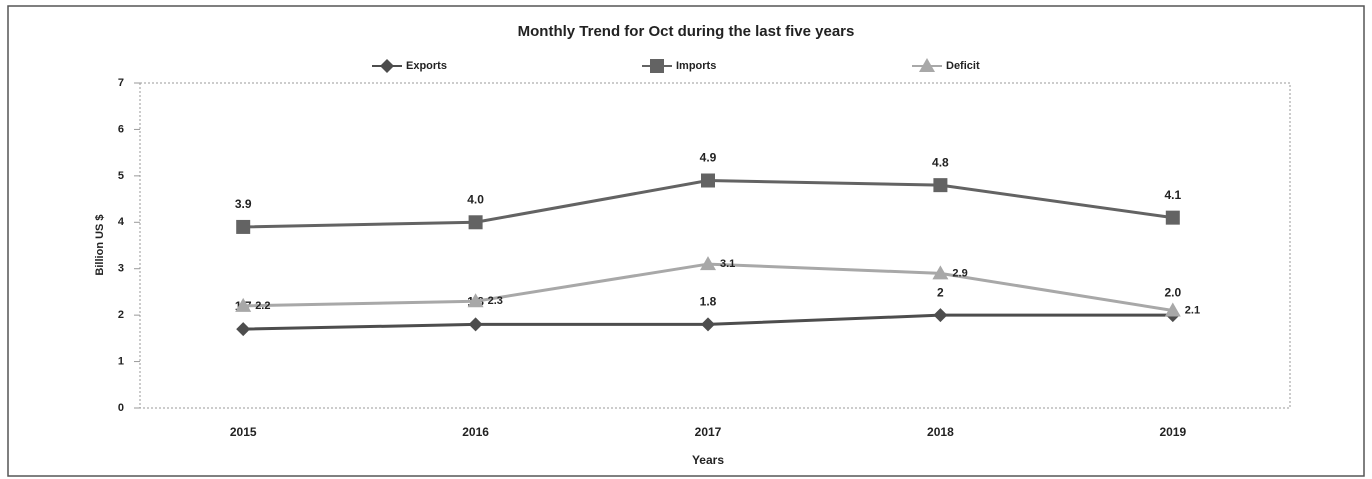 The image size is (1372, 479). What do you see at coordinates (1172, 195) in the screenshot?
I see `data-label: 4.1` at bounding box center [1172, 195].